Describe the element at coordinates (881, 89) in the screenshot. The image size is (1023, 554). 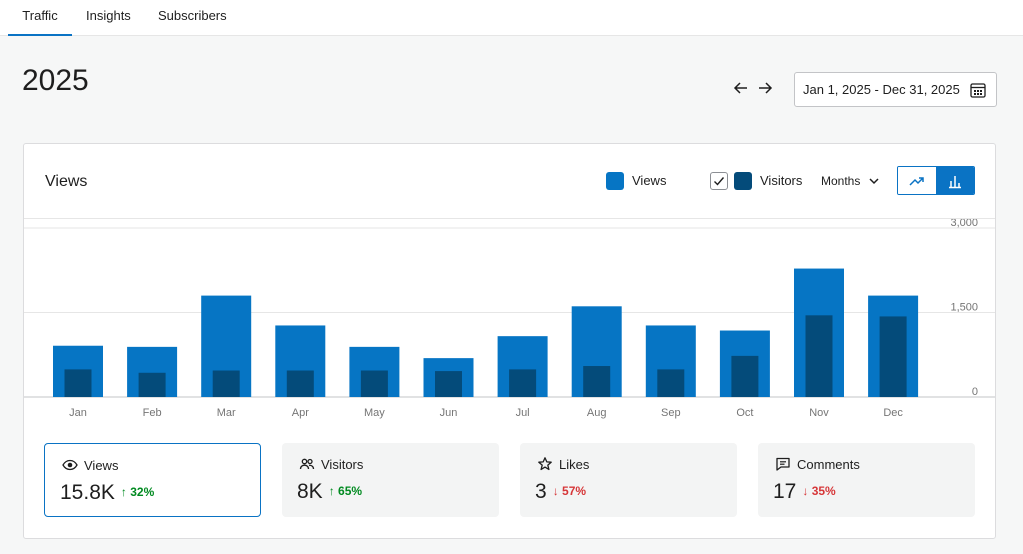
I see `date-range-label: Jan 1, 2025 - Dec 31, 2025` at that location.